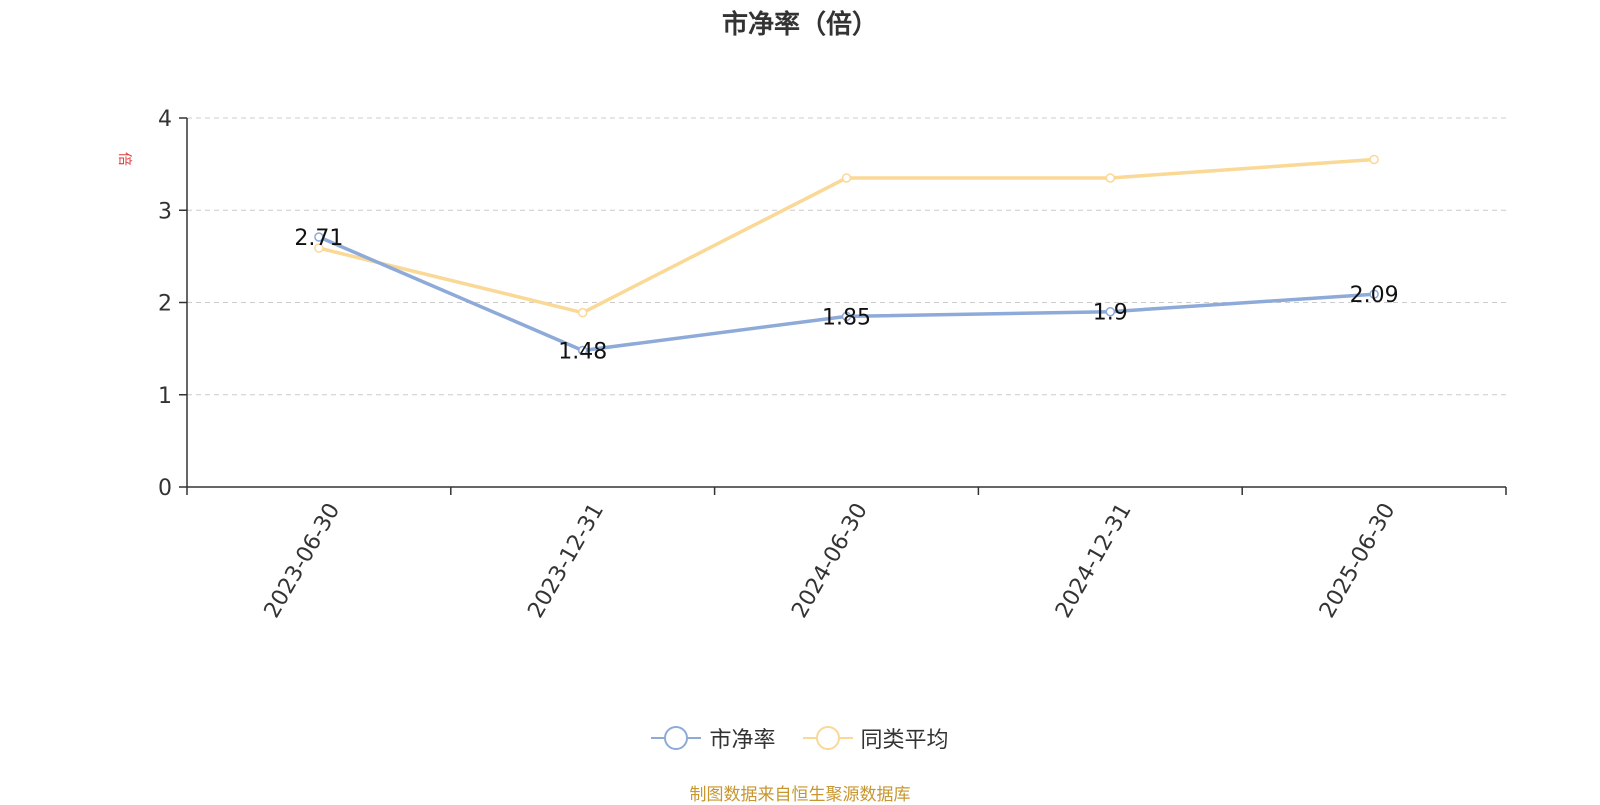 The width and height of the screenshot is (1600, 805). I want to click on x-tick-label: 2025-06-30, so click(1358, 560).